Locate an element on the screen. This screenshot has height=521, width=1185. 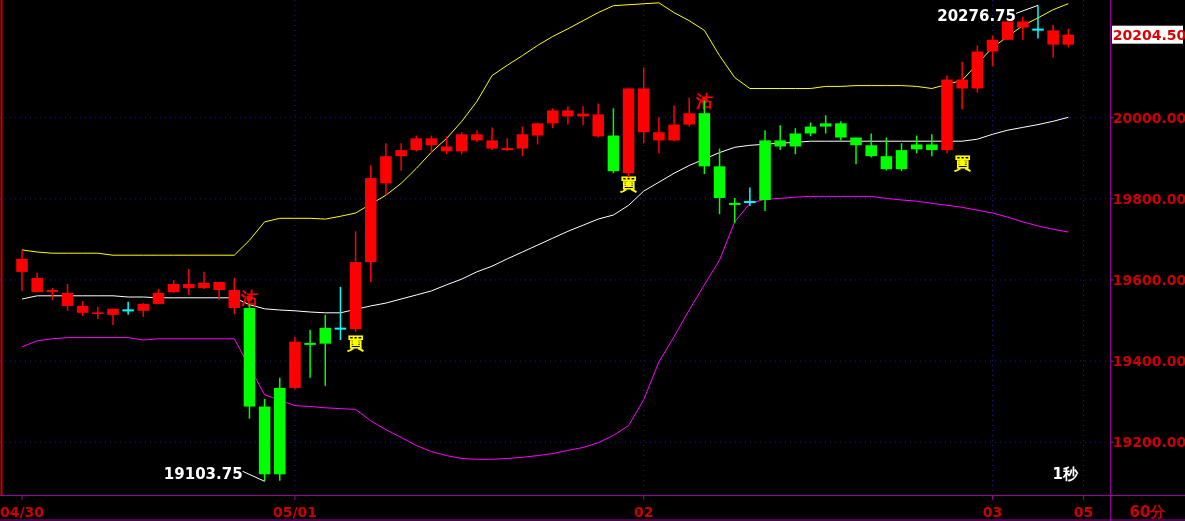
x-tick-label: 05/01 is located at coordinates (294, 512).